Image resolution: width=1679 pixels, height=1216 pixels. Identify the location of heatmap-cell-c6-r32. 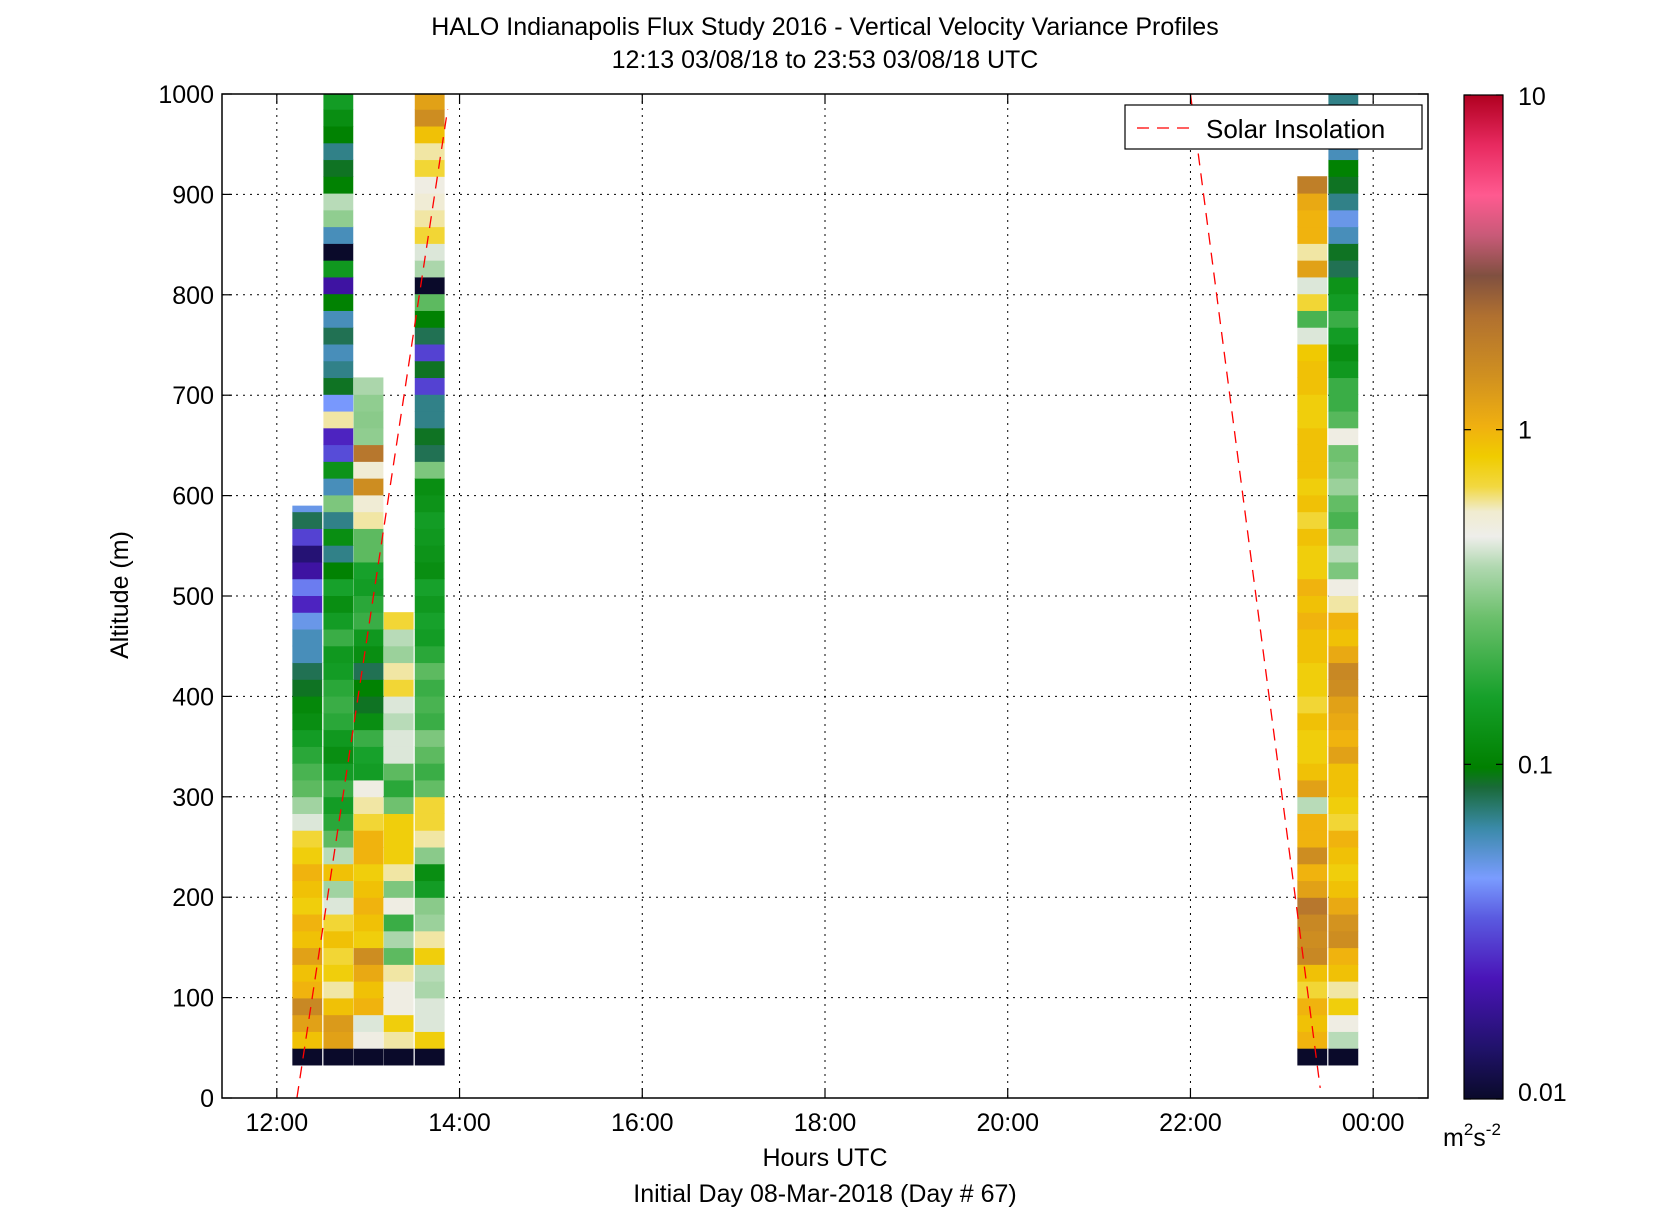
(1343, 520).